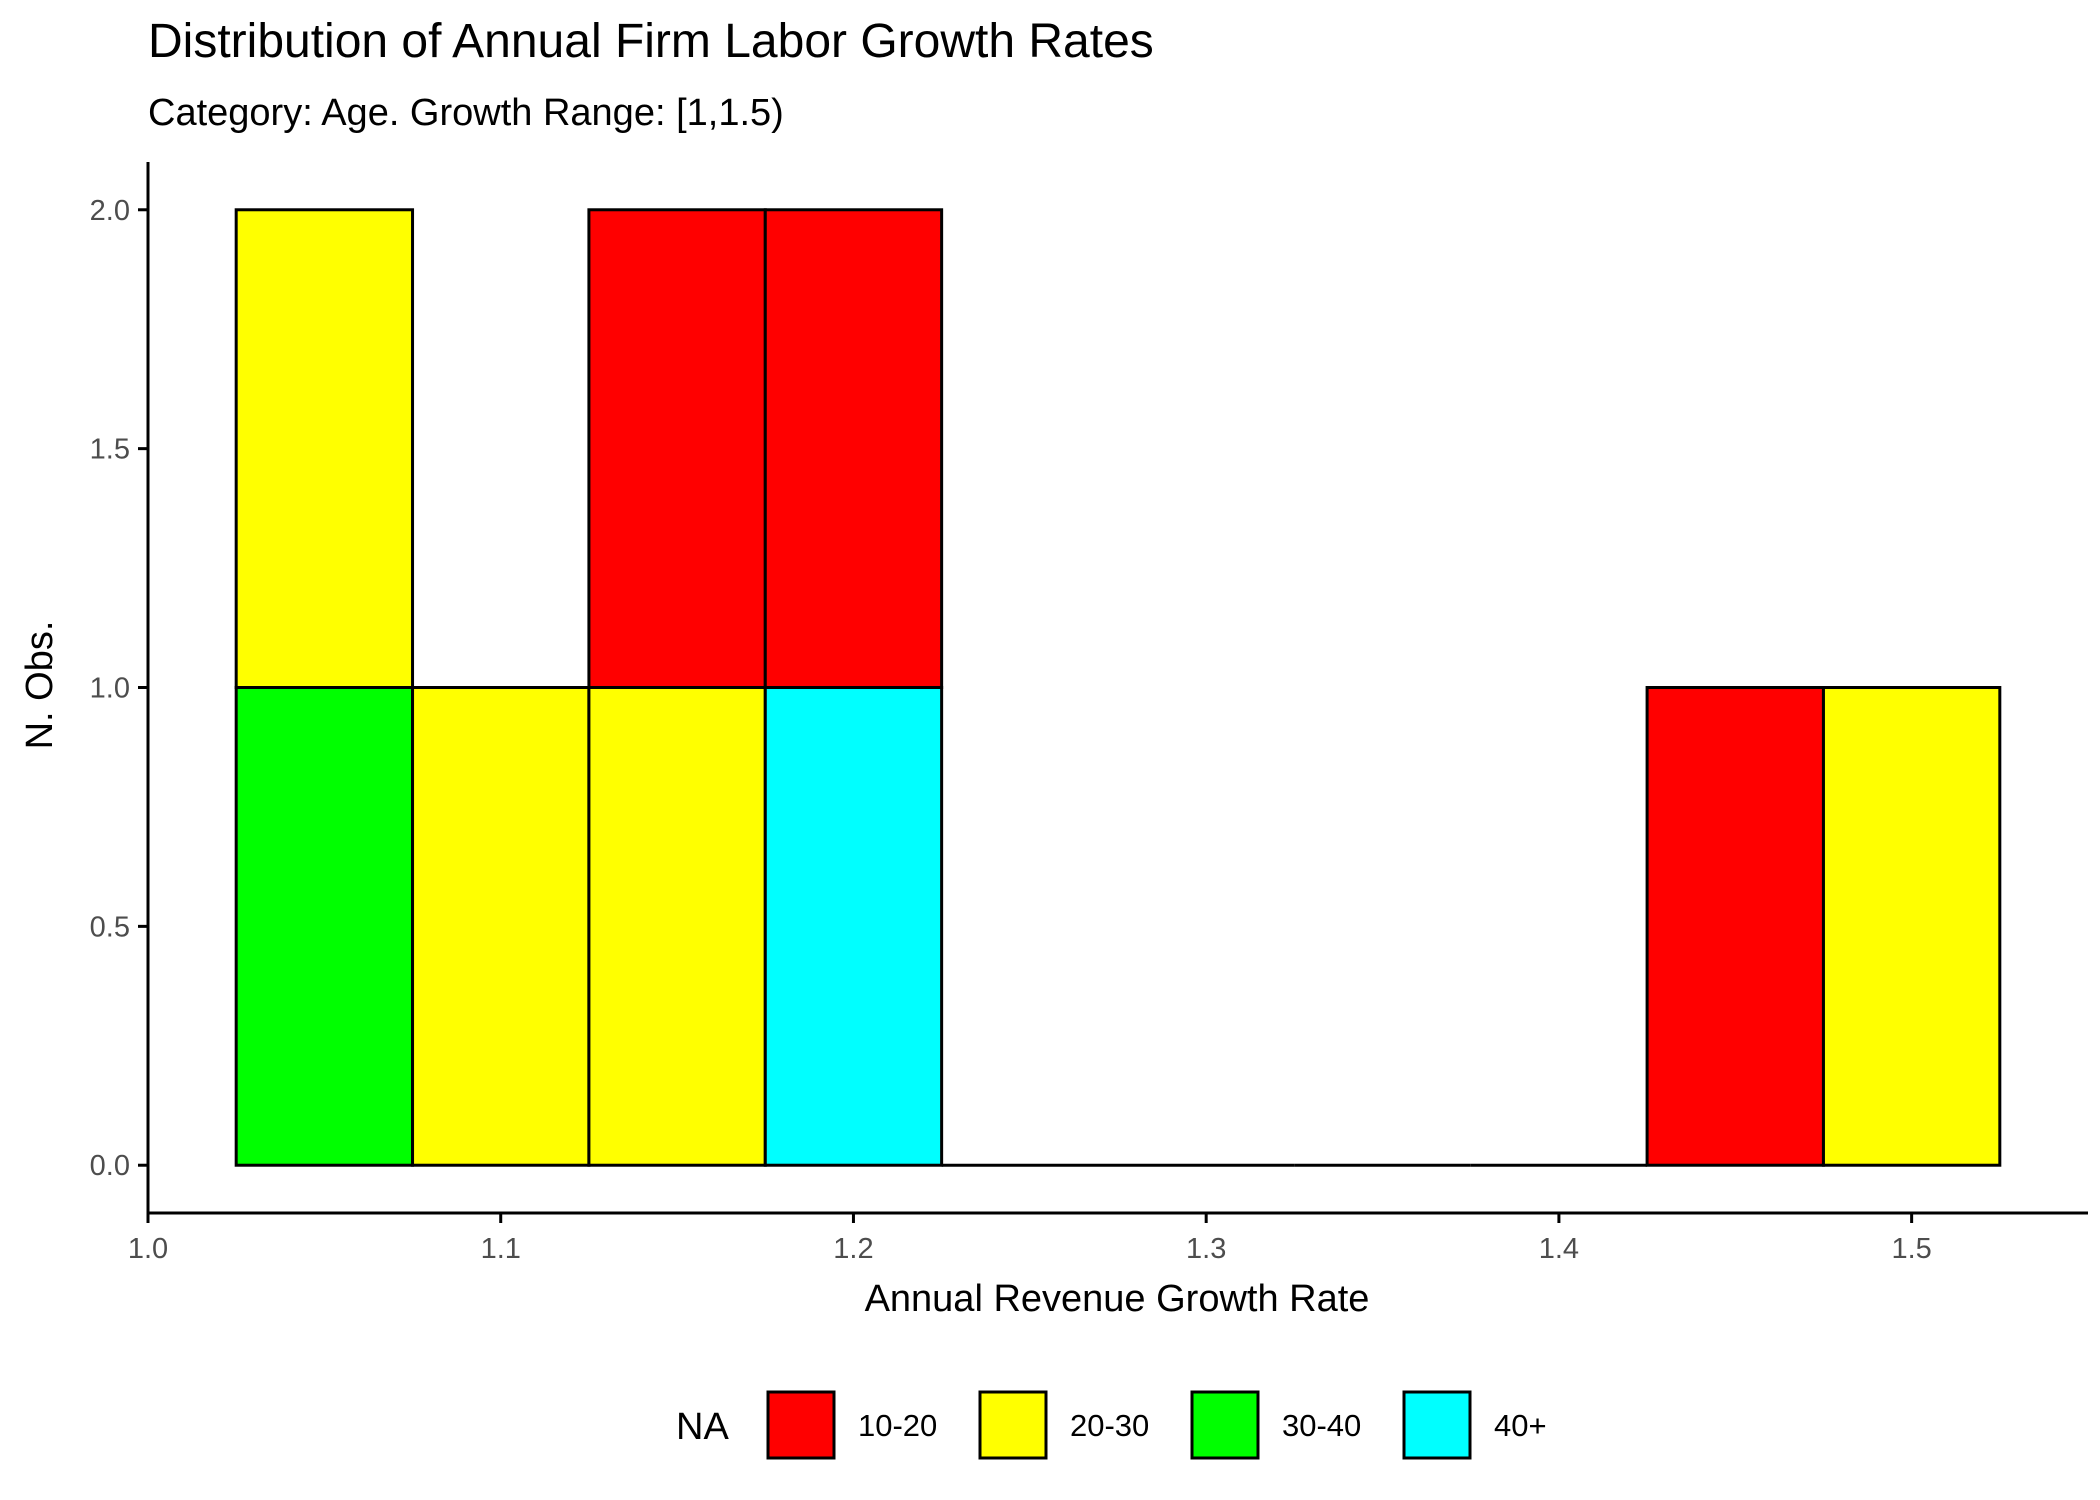  Describe the element at coordinates (897, 1425) in the screenshot. I see `legend-label-10-20: 10-20` at that location.